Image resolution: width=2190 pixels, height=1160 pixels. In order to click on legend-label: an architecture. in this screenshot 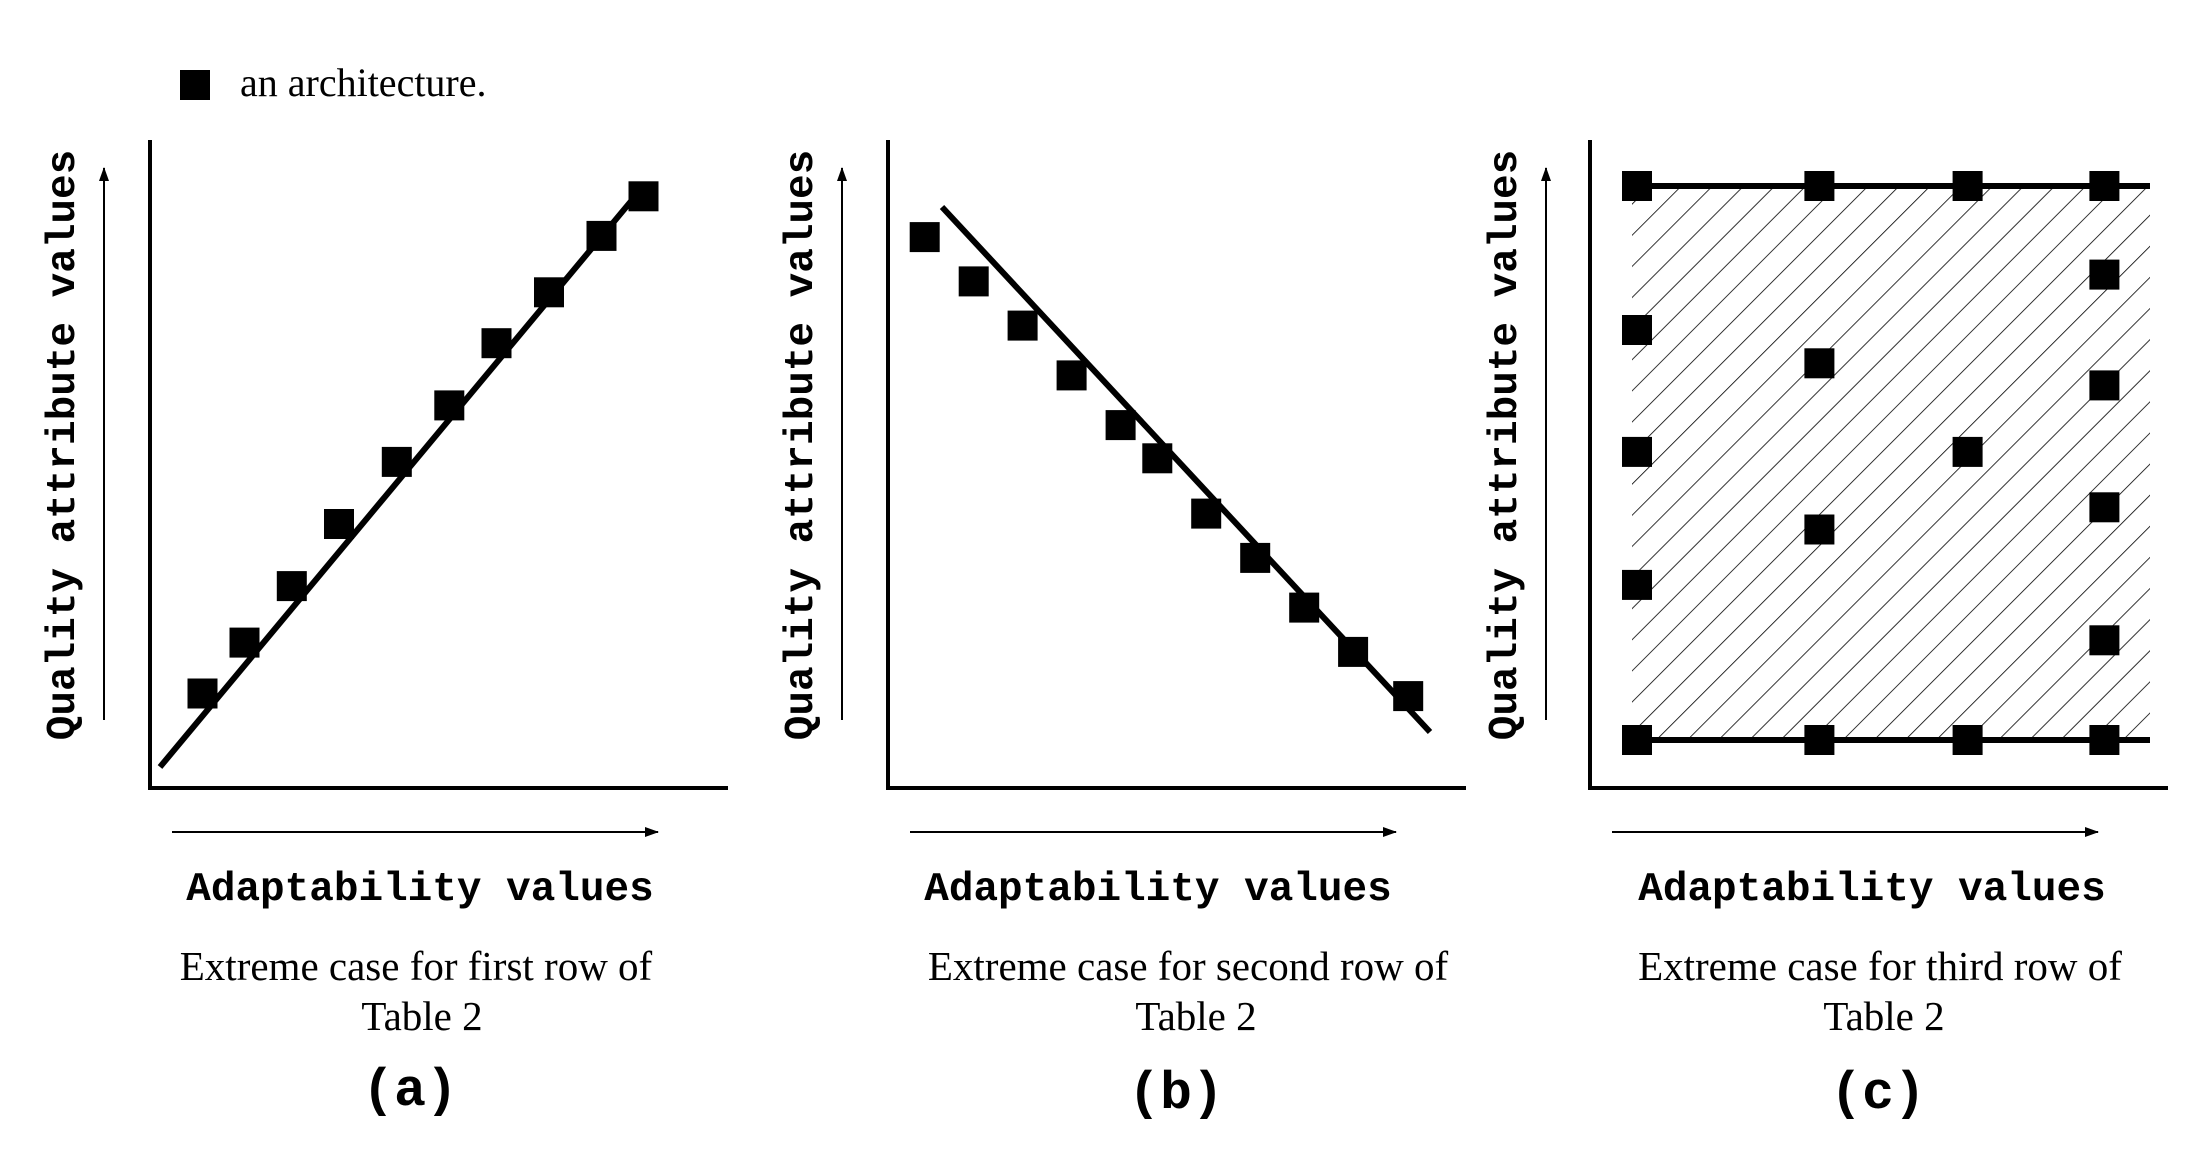, I will do `click(363, 82)`.